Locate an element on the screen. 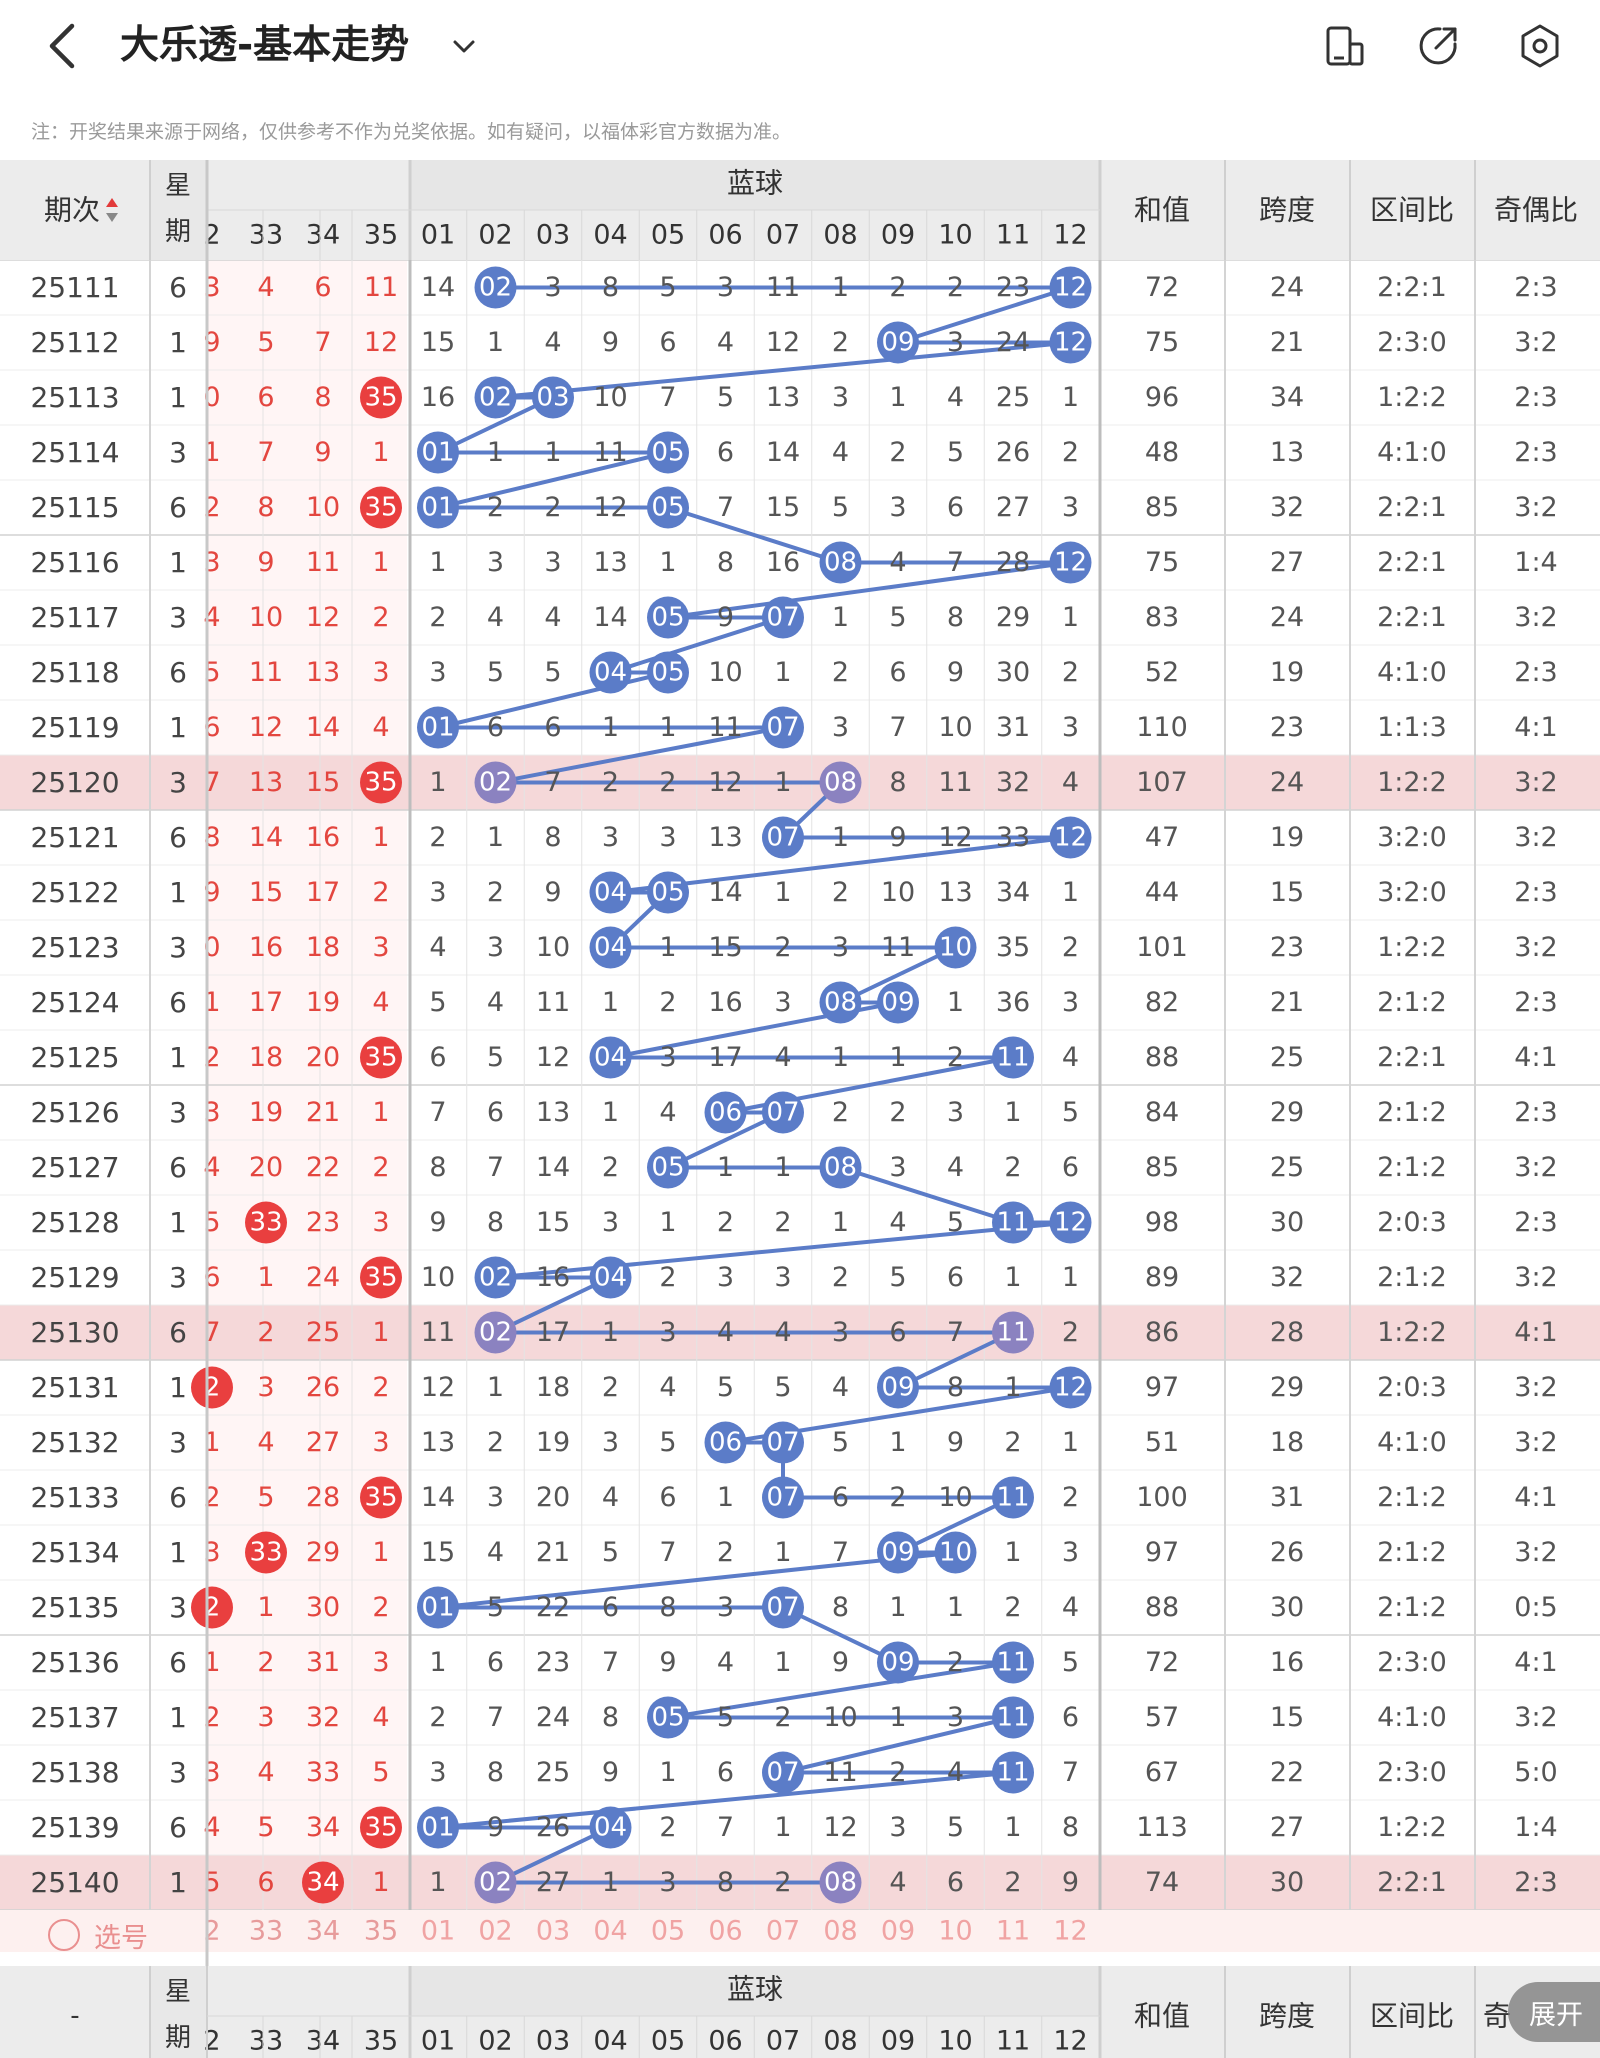  split-screen-icon is located at coordinates (1344, 46).